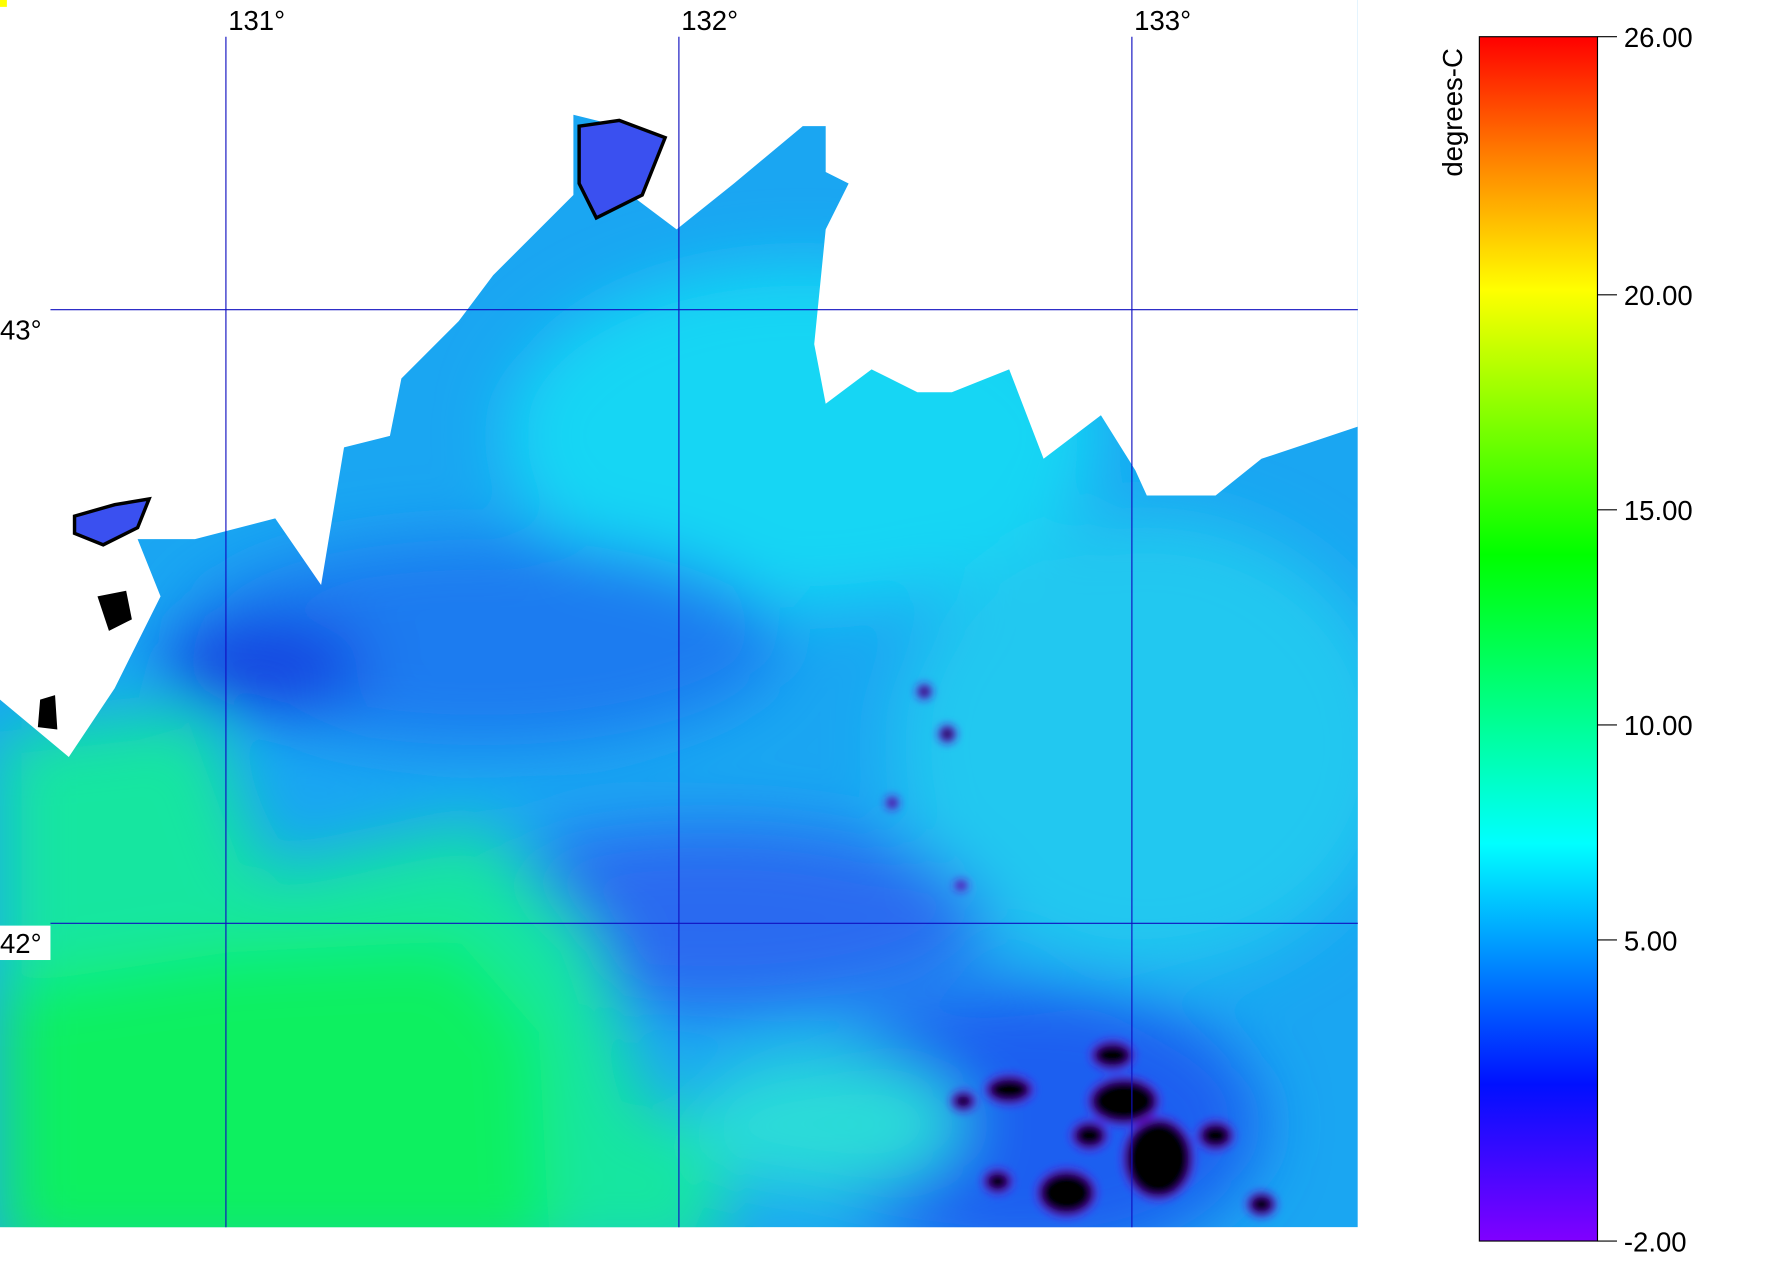 The image size is (1789, 1272). I want to click on island, so click(84, 660).